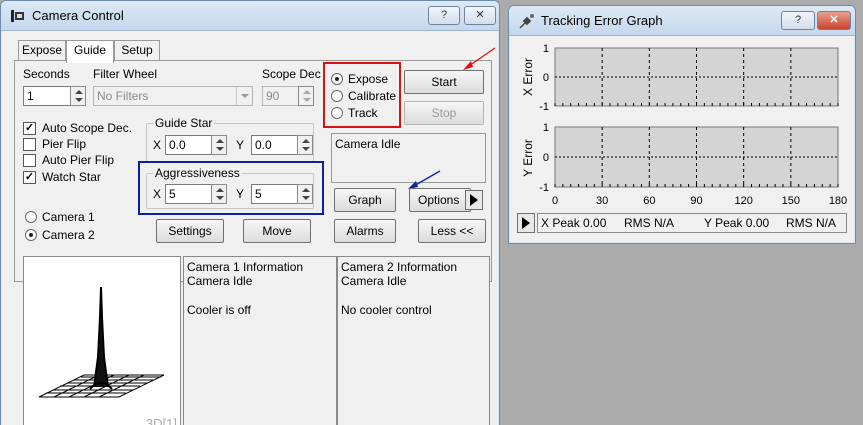 The width and height of the screenshot is (863, 425). I want to click on tab-setup: Setup, so click(137, 50).